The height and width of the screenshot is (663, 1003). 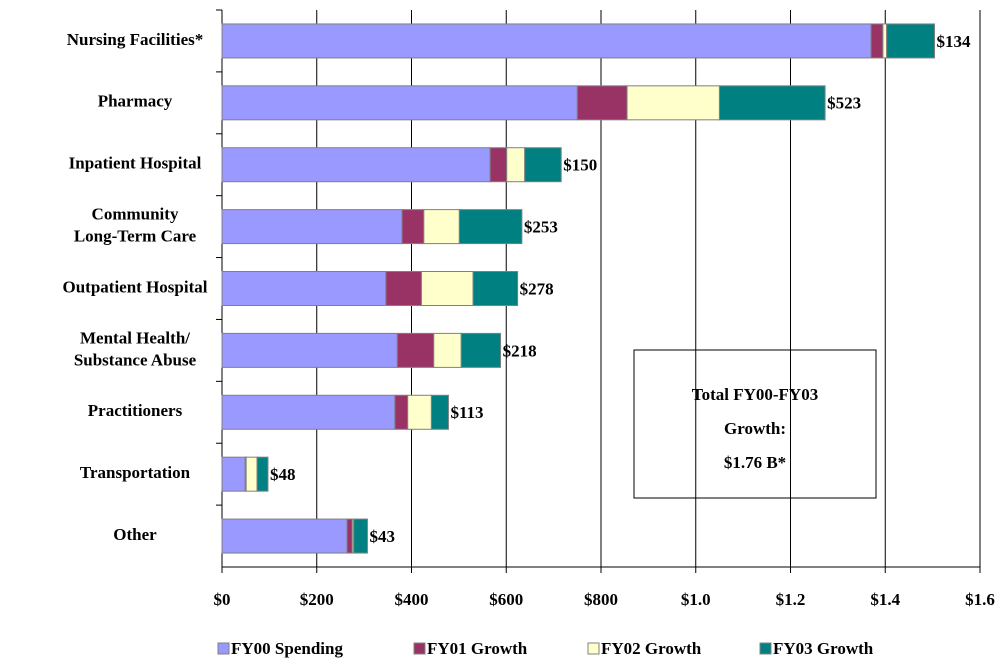 I want to click on legend-label: FY01 Growth, so click(x=477, y=648).